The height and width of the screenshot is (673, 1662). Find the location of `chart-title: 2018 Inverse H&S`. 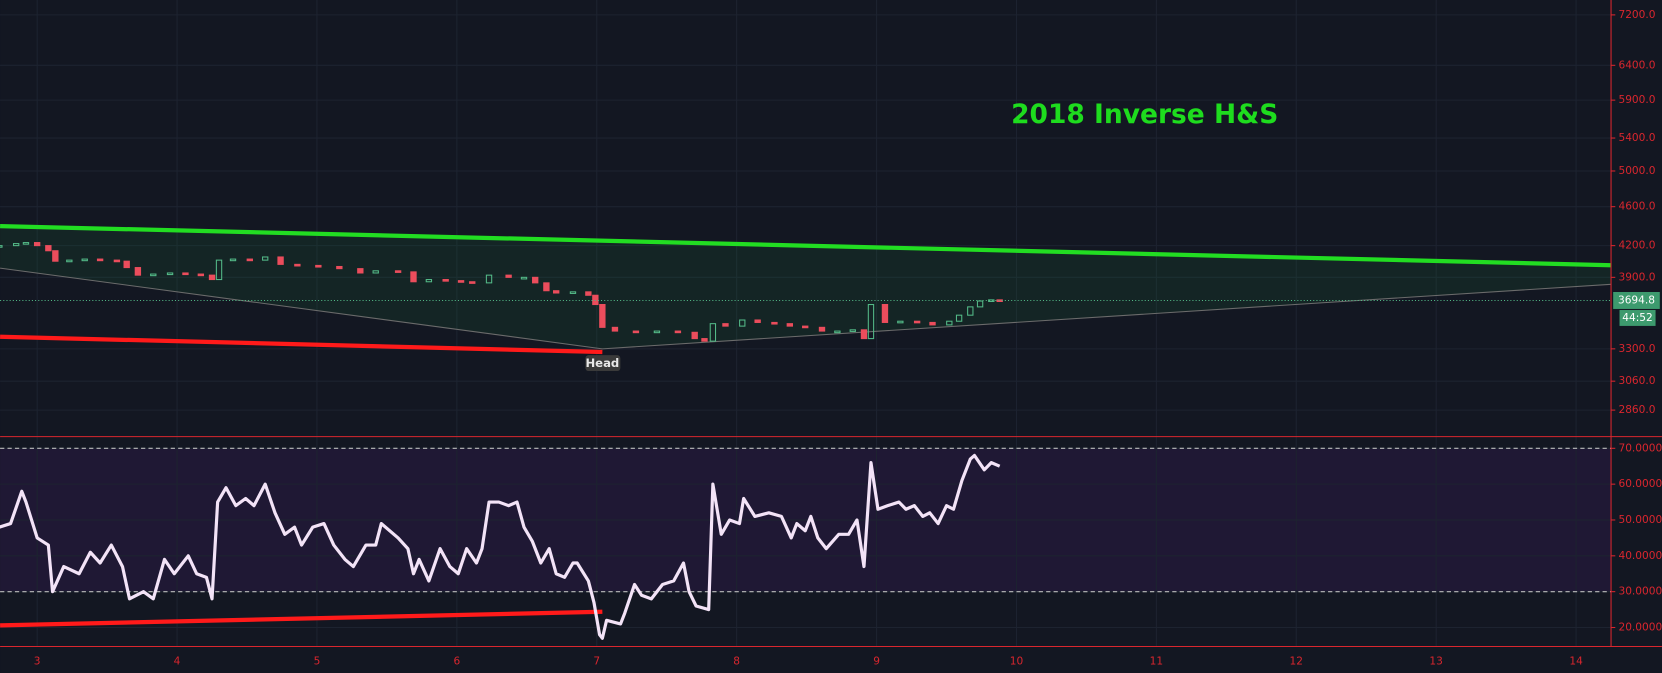

chart-title: 2018 Inverse H&S is located at coordinates (1144, 114).